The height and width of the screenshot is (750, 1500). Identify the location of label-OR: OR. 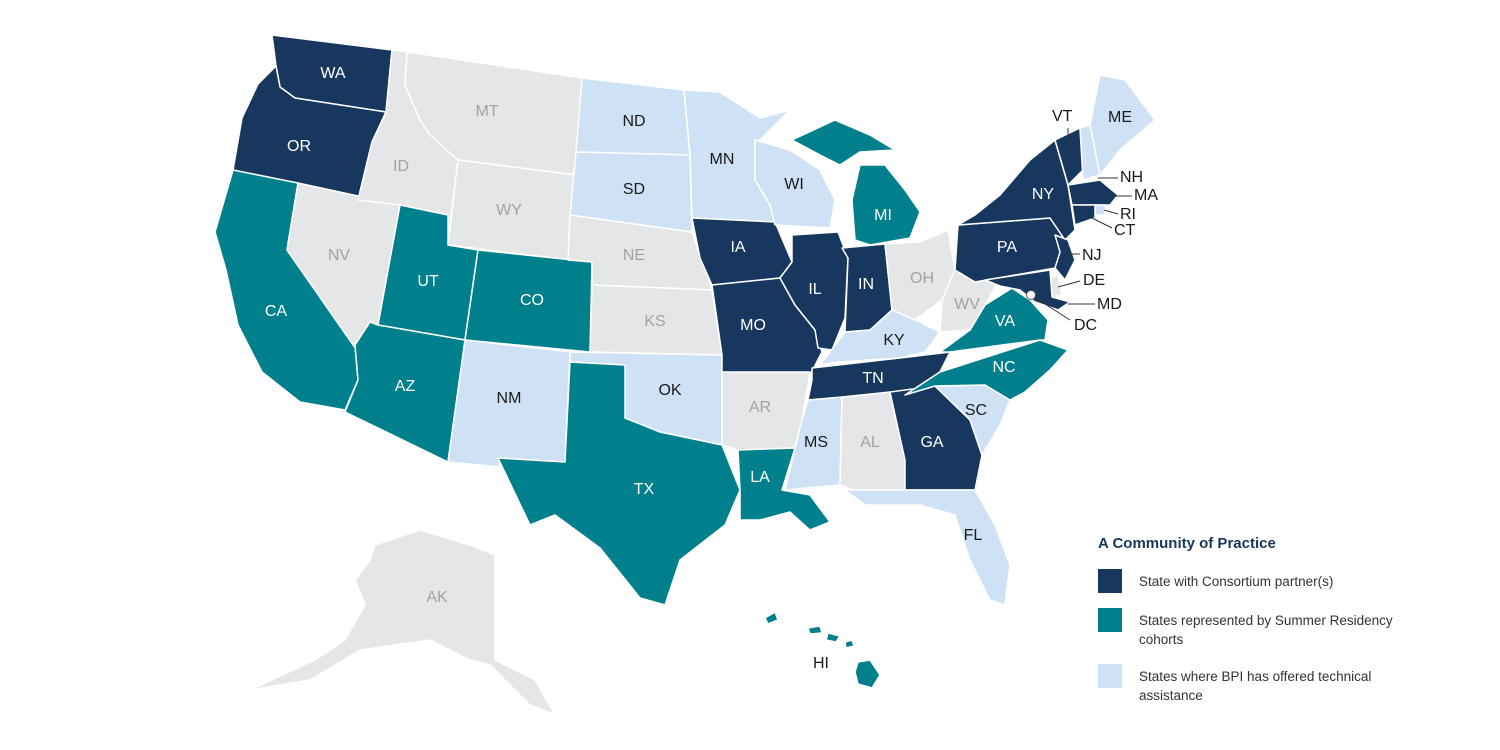
(299, 146).